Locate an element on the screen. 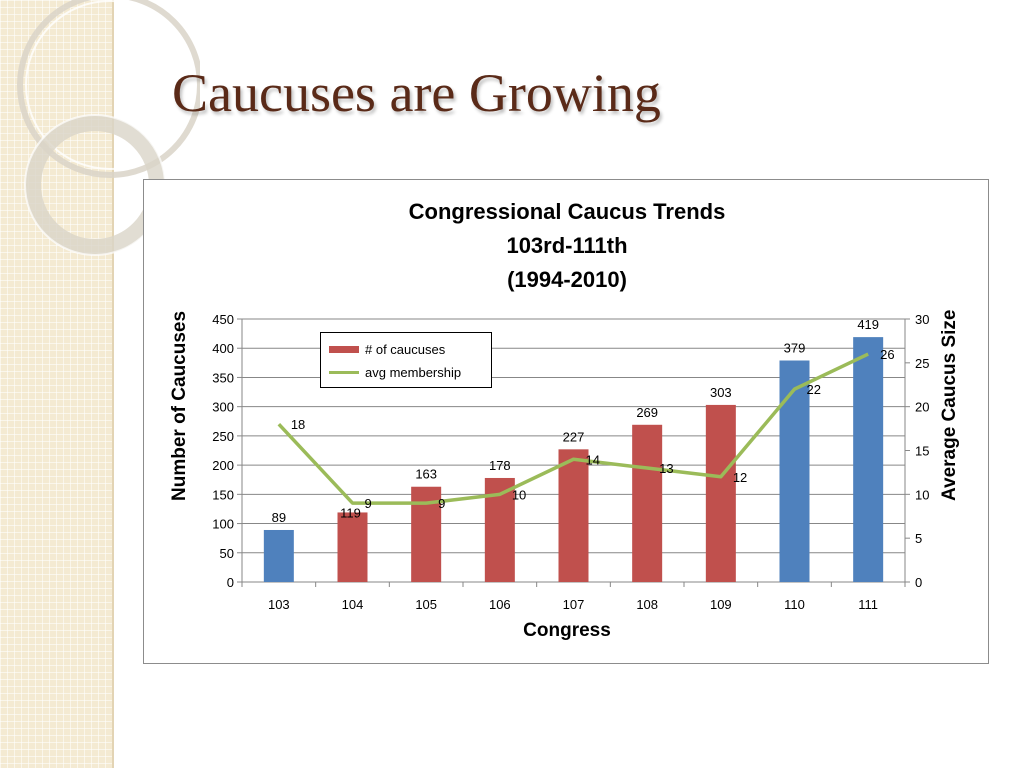  bar-value-label-107: 227 is located at coordinates (574, 436).